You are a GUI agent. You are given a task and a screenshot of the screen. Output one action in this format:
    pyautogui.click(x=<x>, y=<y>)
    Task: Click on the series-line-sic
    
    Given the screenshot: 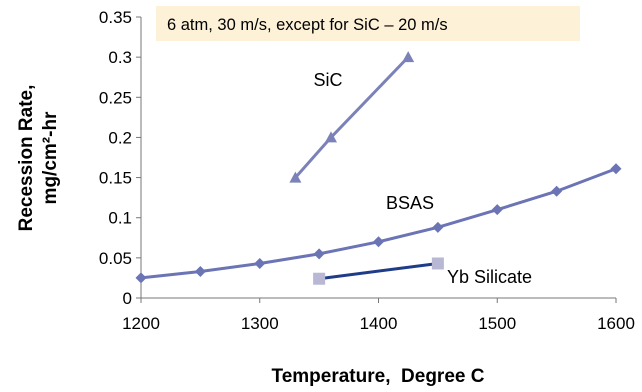 What is the action you would take?
    pyautogui.click(x=352, y=117)
    